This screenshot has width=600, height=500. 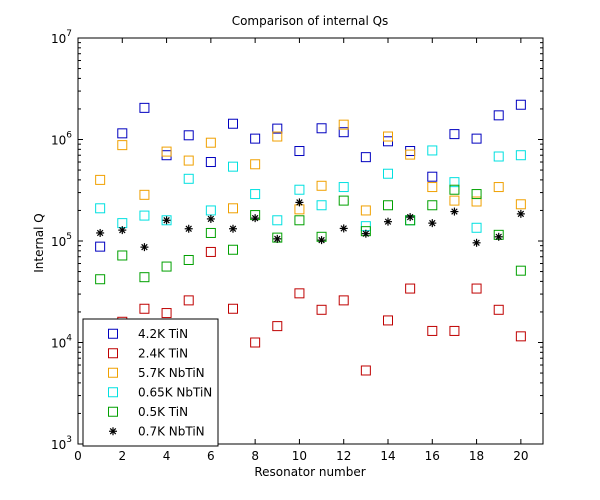 What do you see at coordinates (122, 456) in the screenshot?
I see `x-tick-label: 2` at bounding box center [122, 456].